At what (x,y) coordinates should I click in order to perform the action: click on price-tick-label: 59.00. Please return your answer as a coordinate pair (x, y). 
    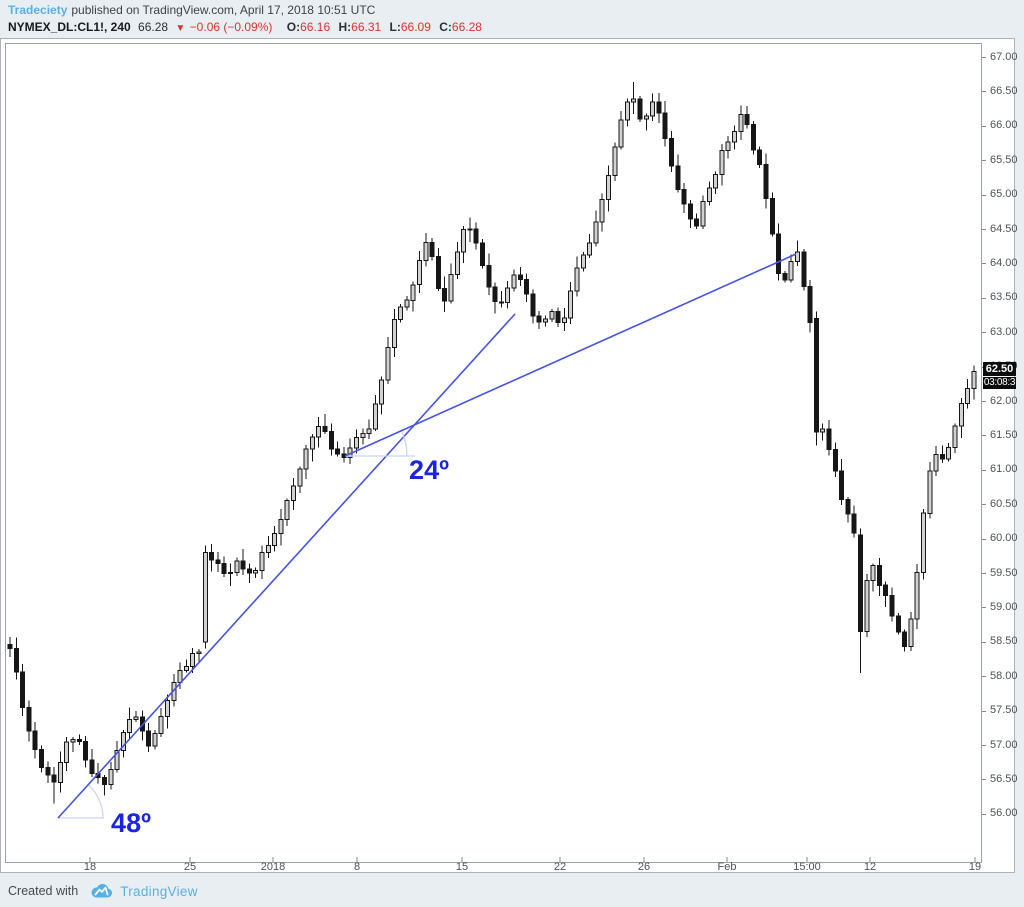
    Looking at the image, I should click on (1004, 606).